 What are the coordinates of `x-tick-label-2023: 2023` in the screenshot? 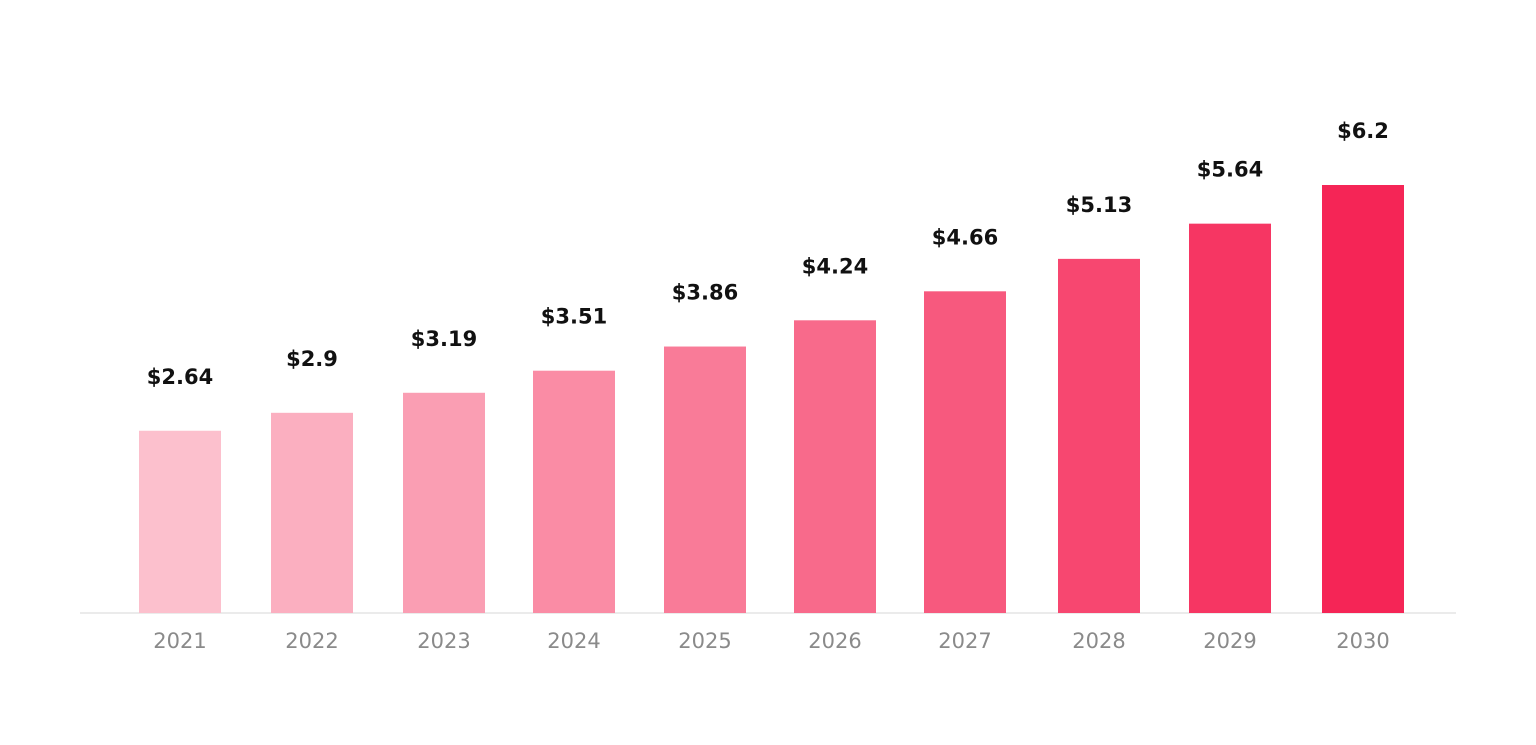 It's located at (443, 641).